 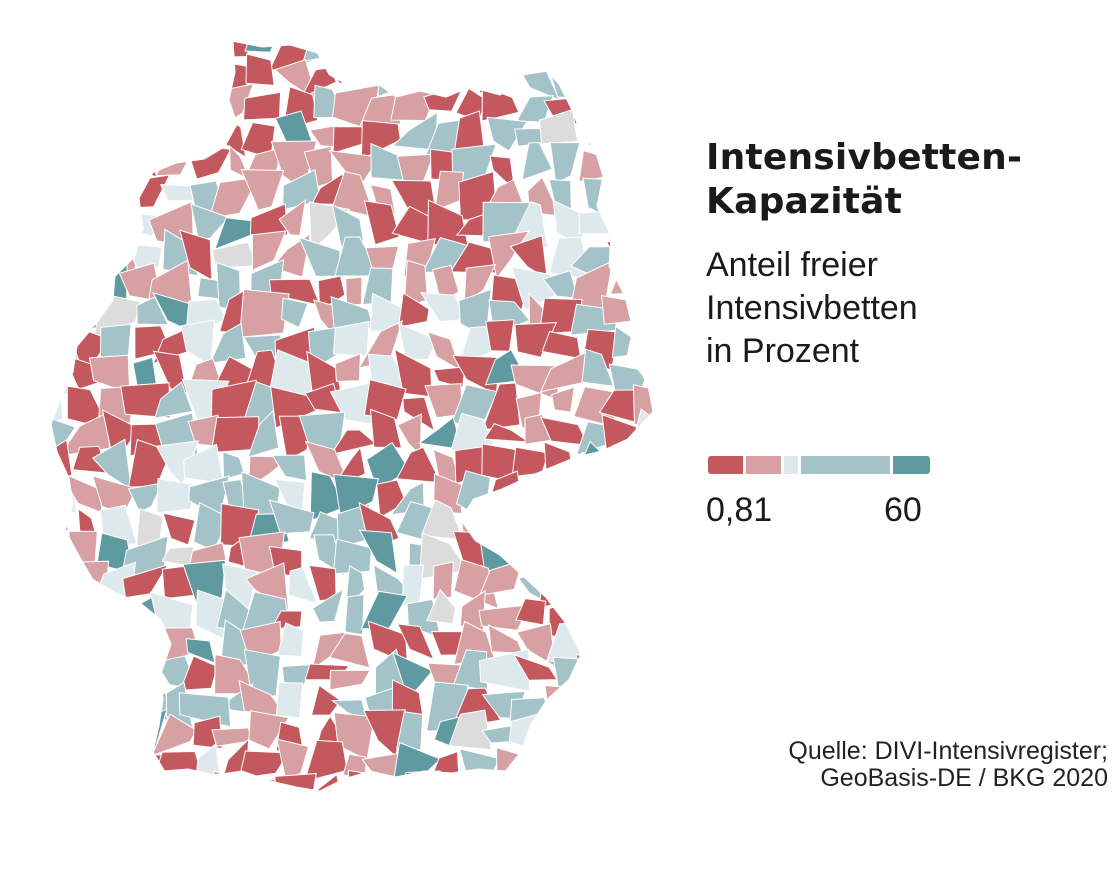 I want to click on subtitle-line-3: in Prozent, so click(x=783, y=351).